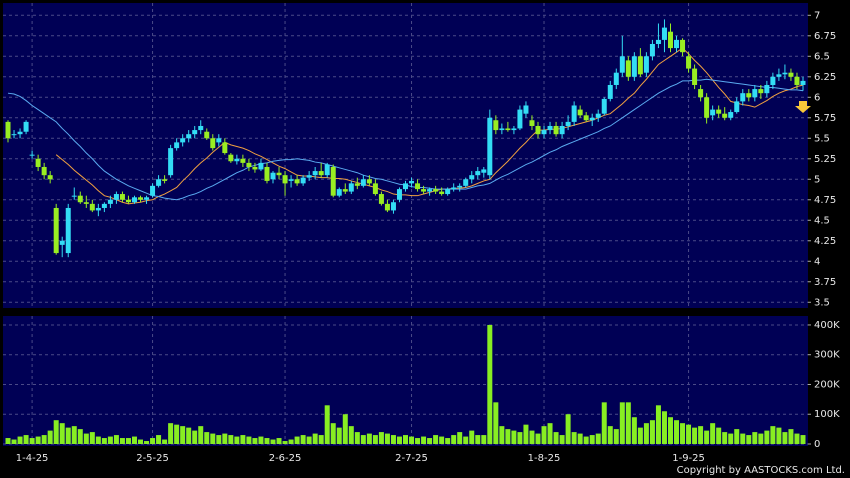  Describe the element at coordinates (152, 458) in the screenshot. I see `x-tick-label: 2-5-25` at that location.